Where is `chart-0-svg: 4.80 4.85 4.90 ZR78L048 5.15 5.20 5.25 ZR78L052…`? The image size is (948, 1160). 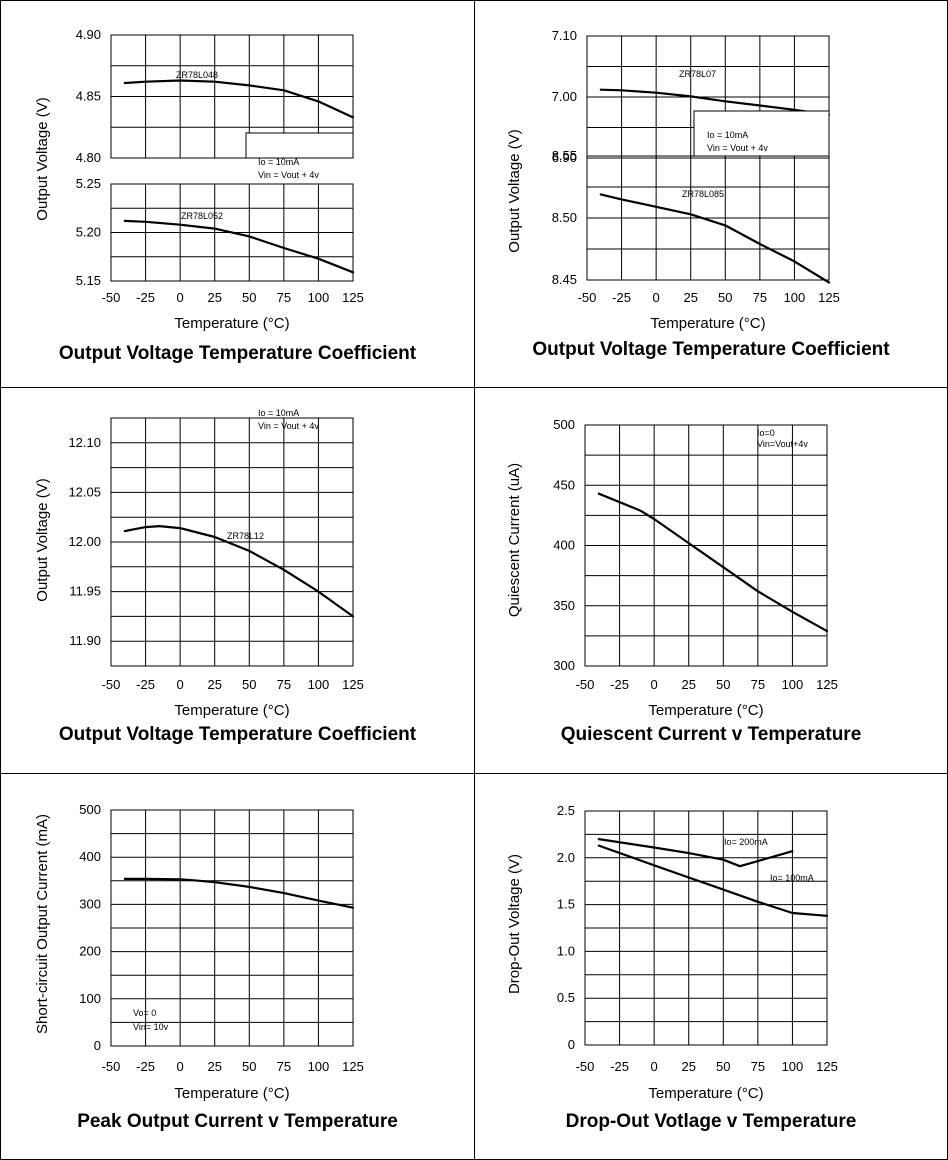
chart-0-svg: 4.80 4.85 4.90 ZR78L048 5.15 5.20 5.25 ZR78L052… is located at coordinates (199, 179).